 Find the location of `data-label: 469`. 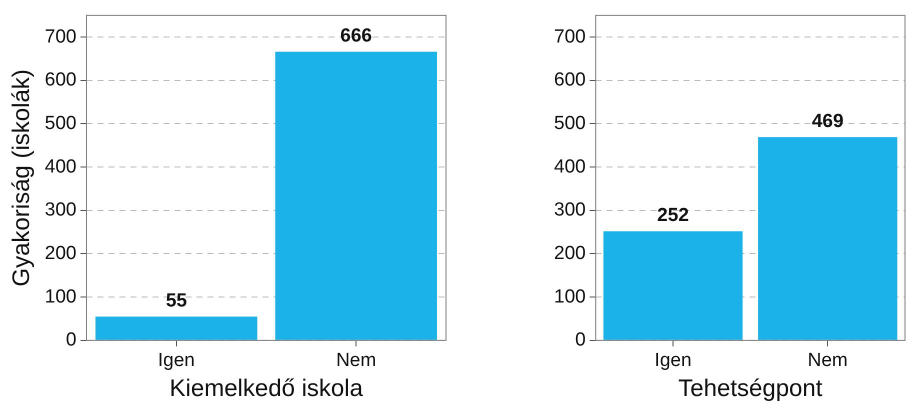

data-label: 469 is located at coordinates (828, 121).